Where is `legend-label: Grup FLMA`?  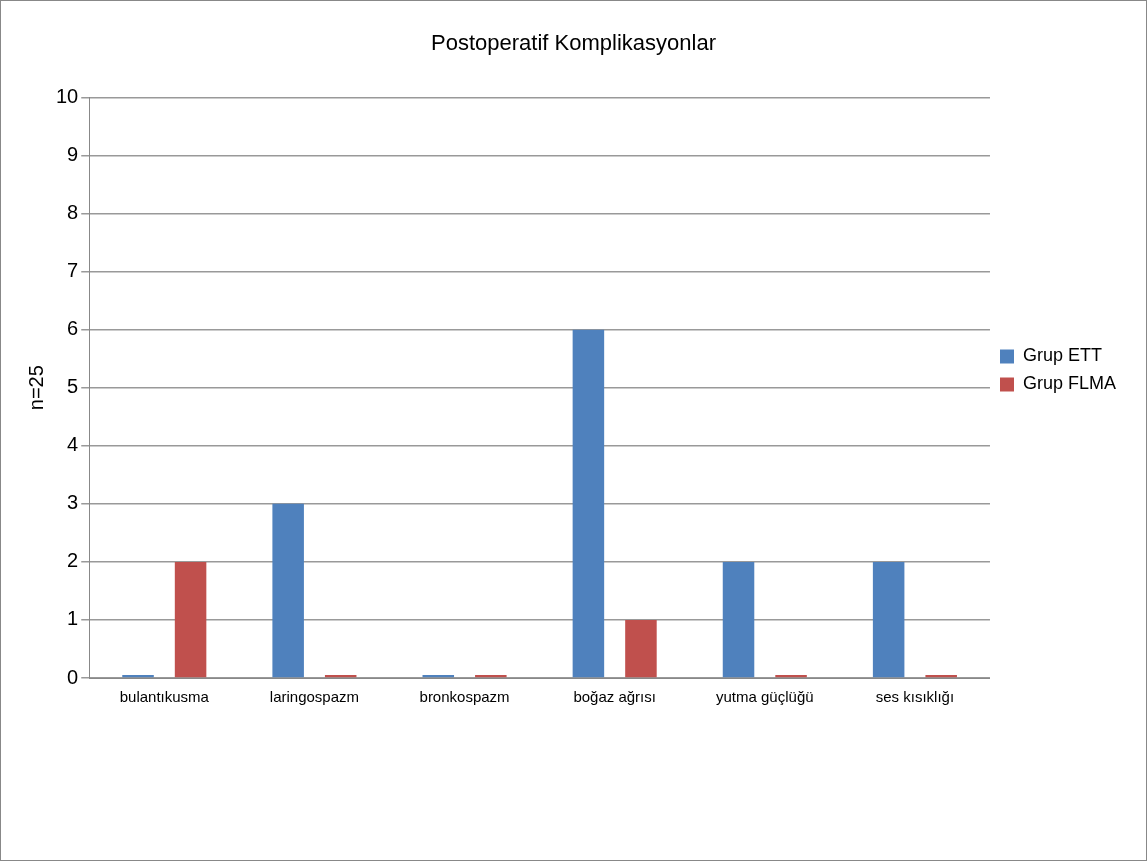
legend-label: Grup FLMA is located at coordinates (1069, 383).